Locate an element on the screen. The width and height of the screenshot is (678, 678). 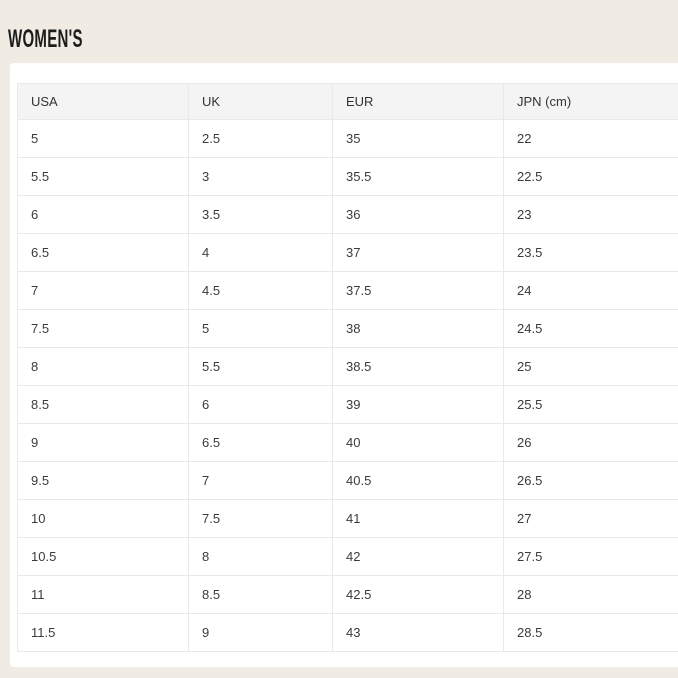
cell-eur: 37.5 is located at coordinates (418, 290).